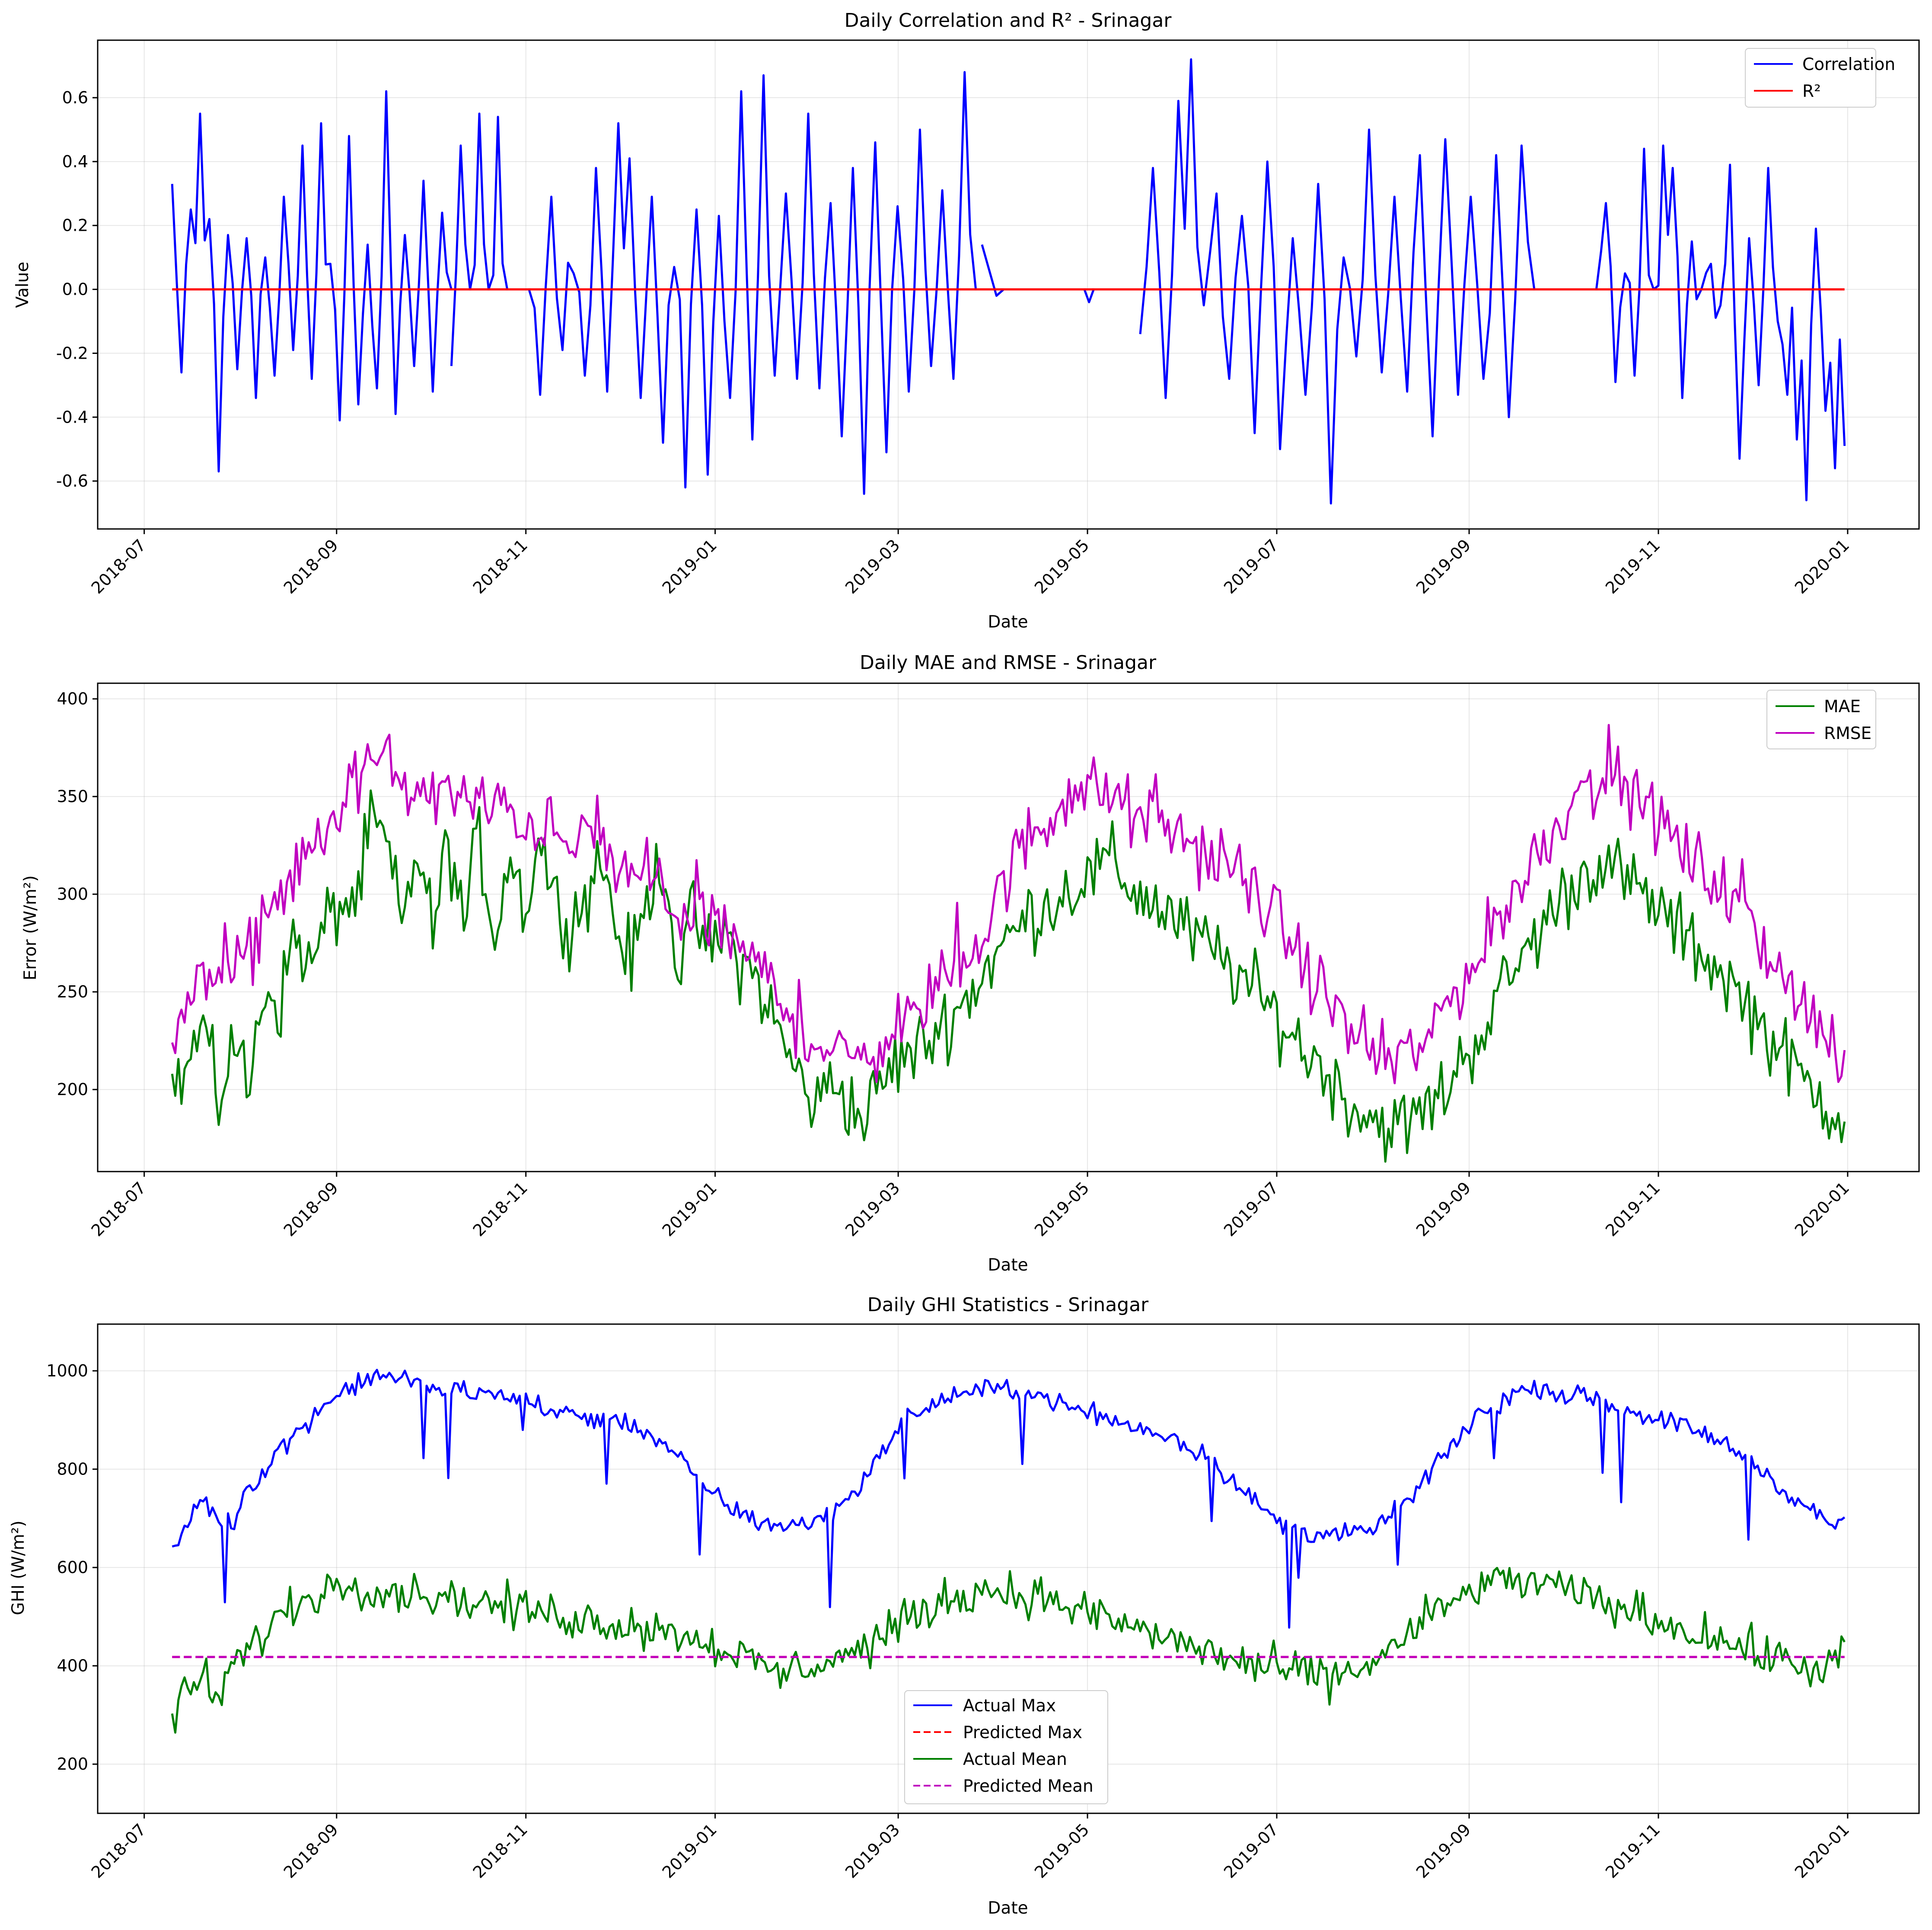 This screenshot has width=1932, height=1930. I want to click on legend-label: R², so click(1811, 91).